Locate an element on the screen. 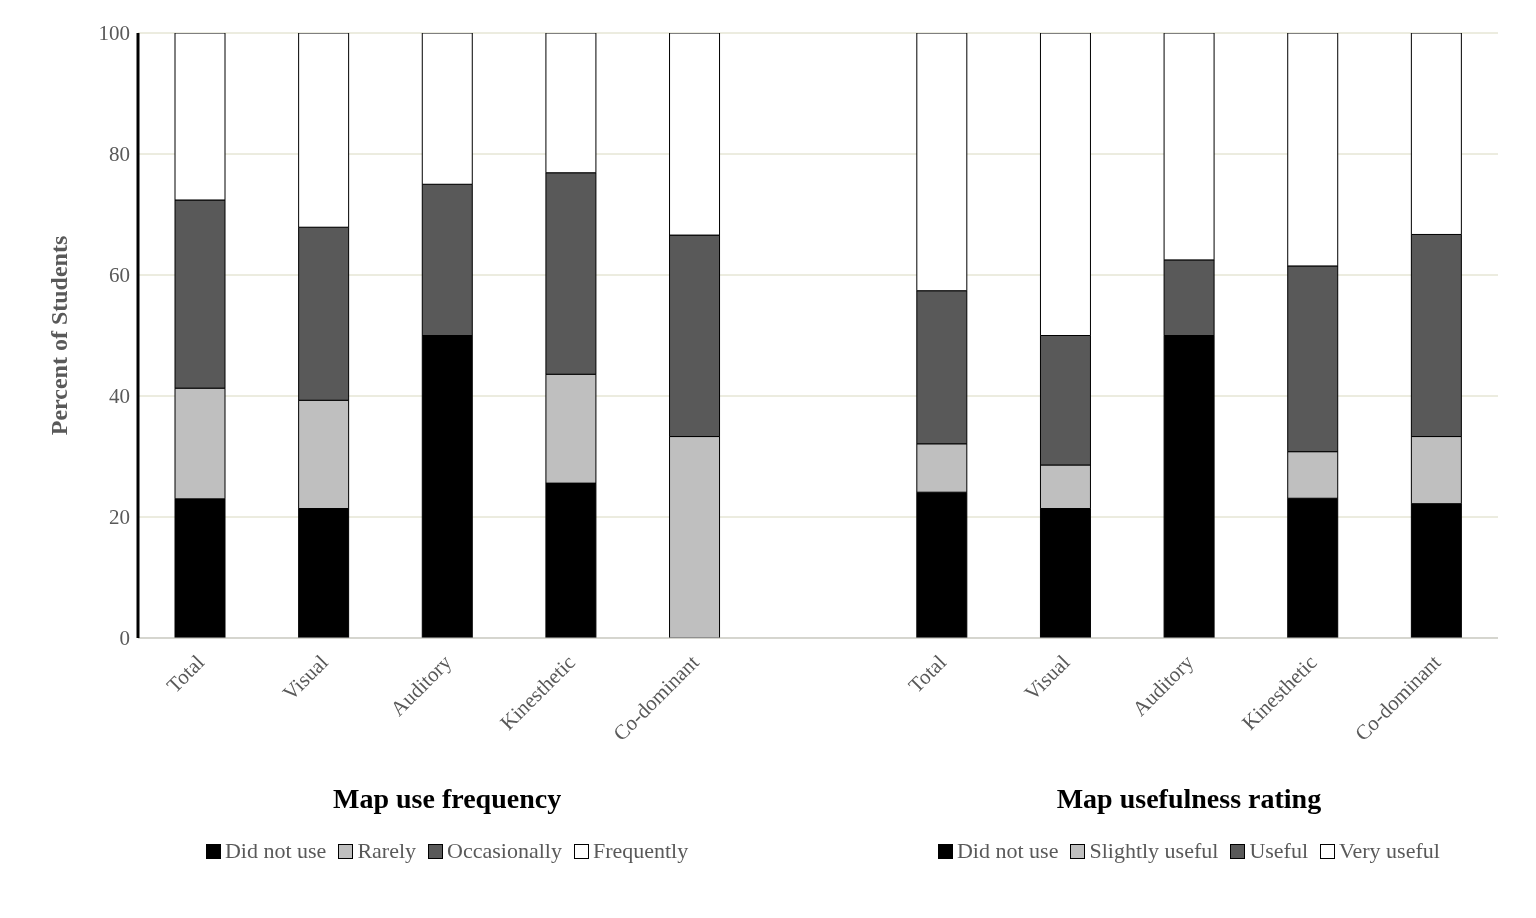 Image resolution: width=1536 pixels, height=918 pixels. legend-label: Useful is located at coordinates (1278, 851).